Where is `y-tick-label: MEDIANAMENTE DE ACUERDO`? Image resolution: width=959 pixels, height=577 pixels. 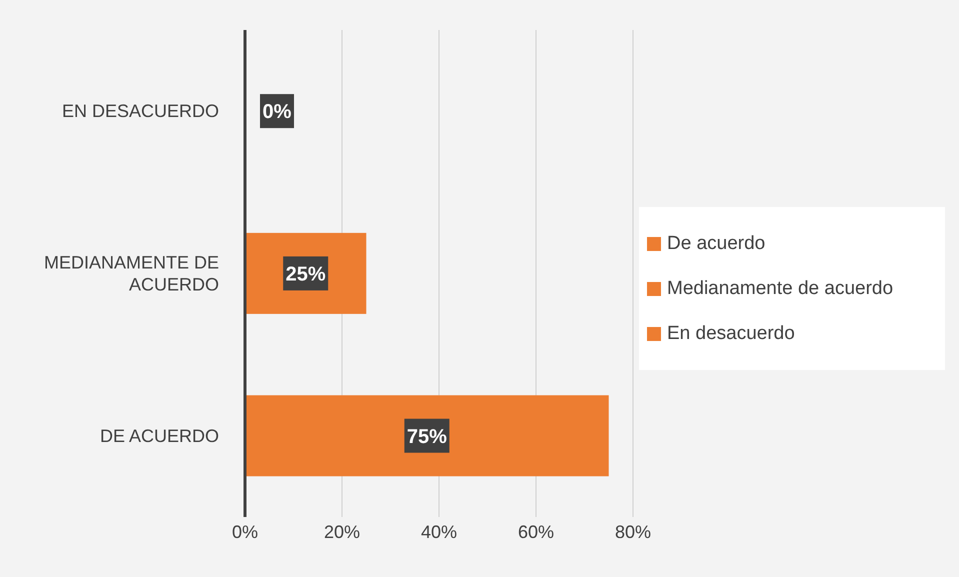 y-tick-label: MEDIANAMENTE DE ACUERDO is located at coordinates (131, 273).